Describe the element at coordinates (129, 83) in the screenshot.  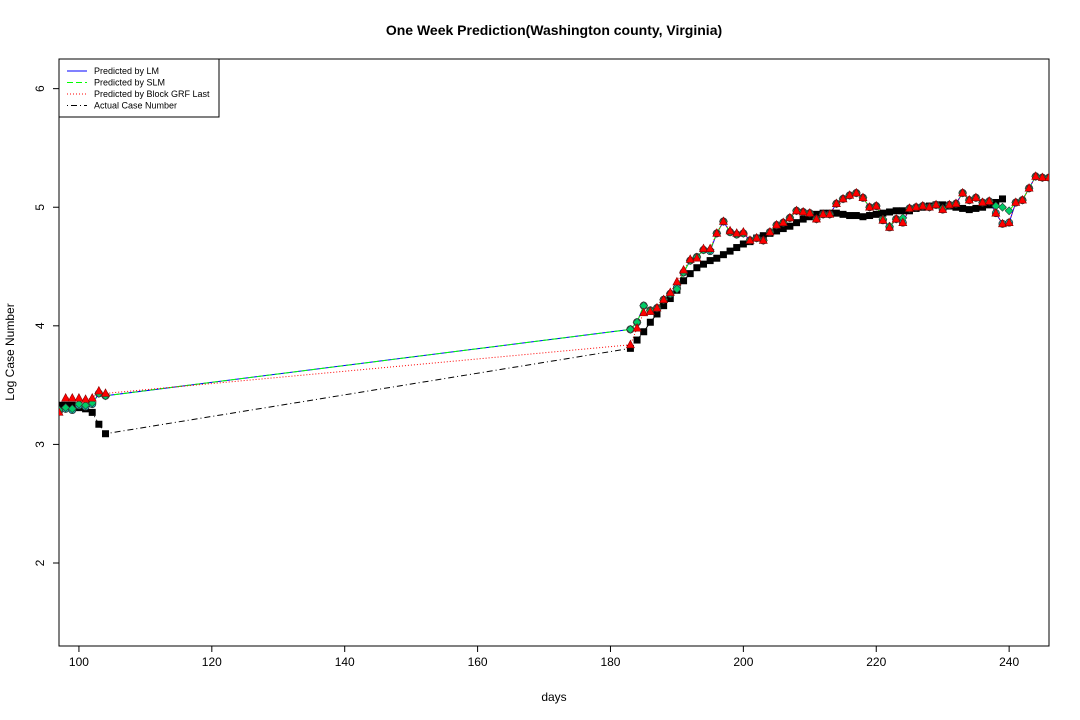
I see `legend-entry: Predicted by SLM` at that location.